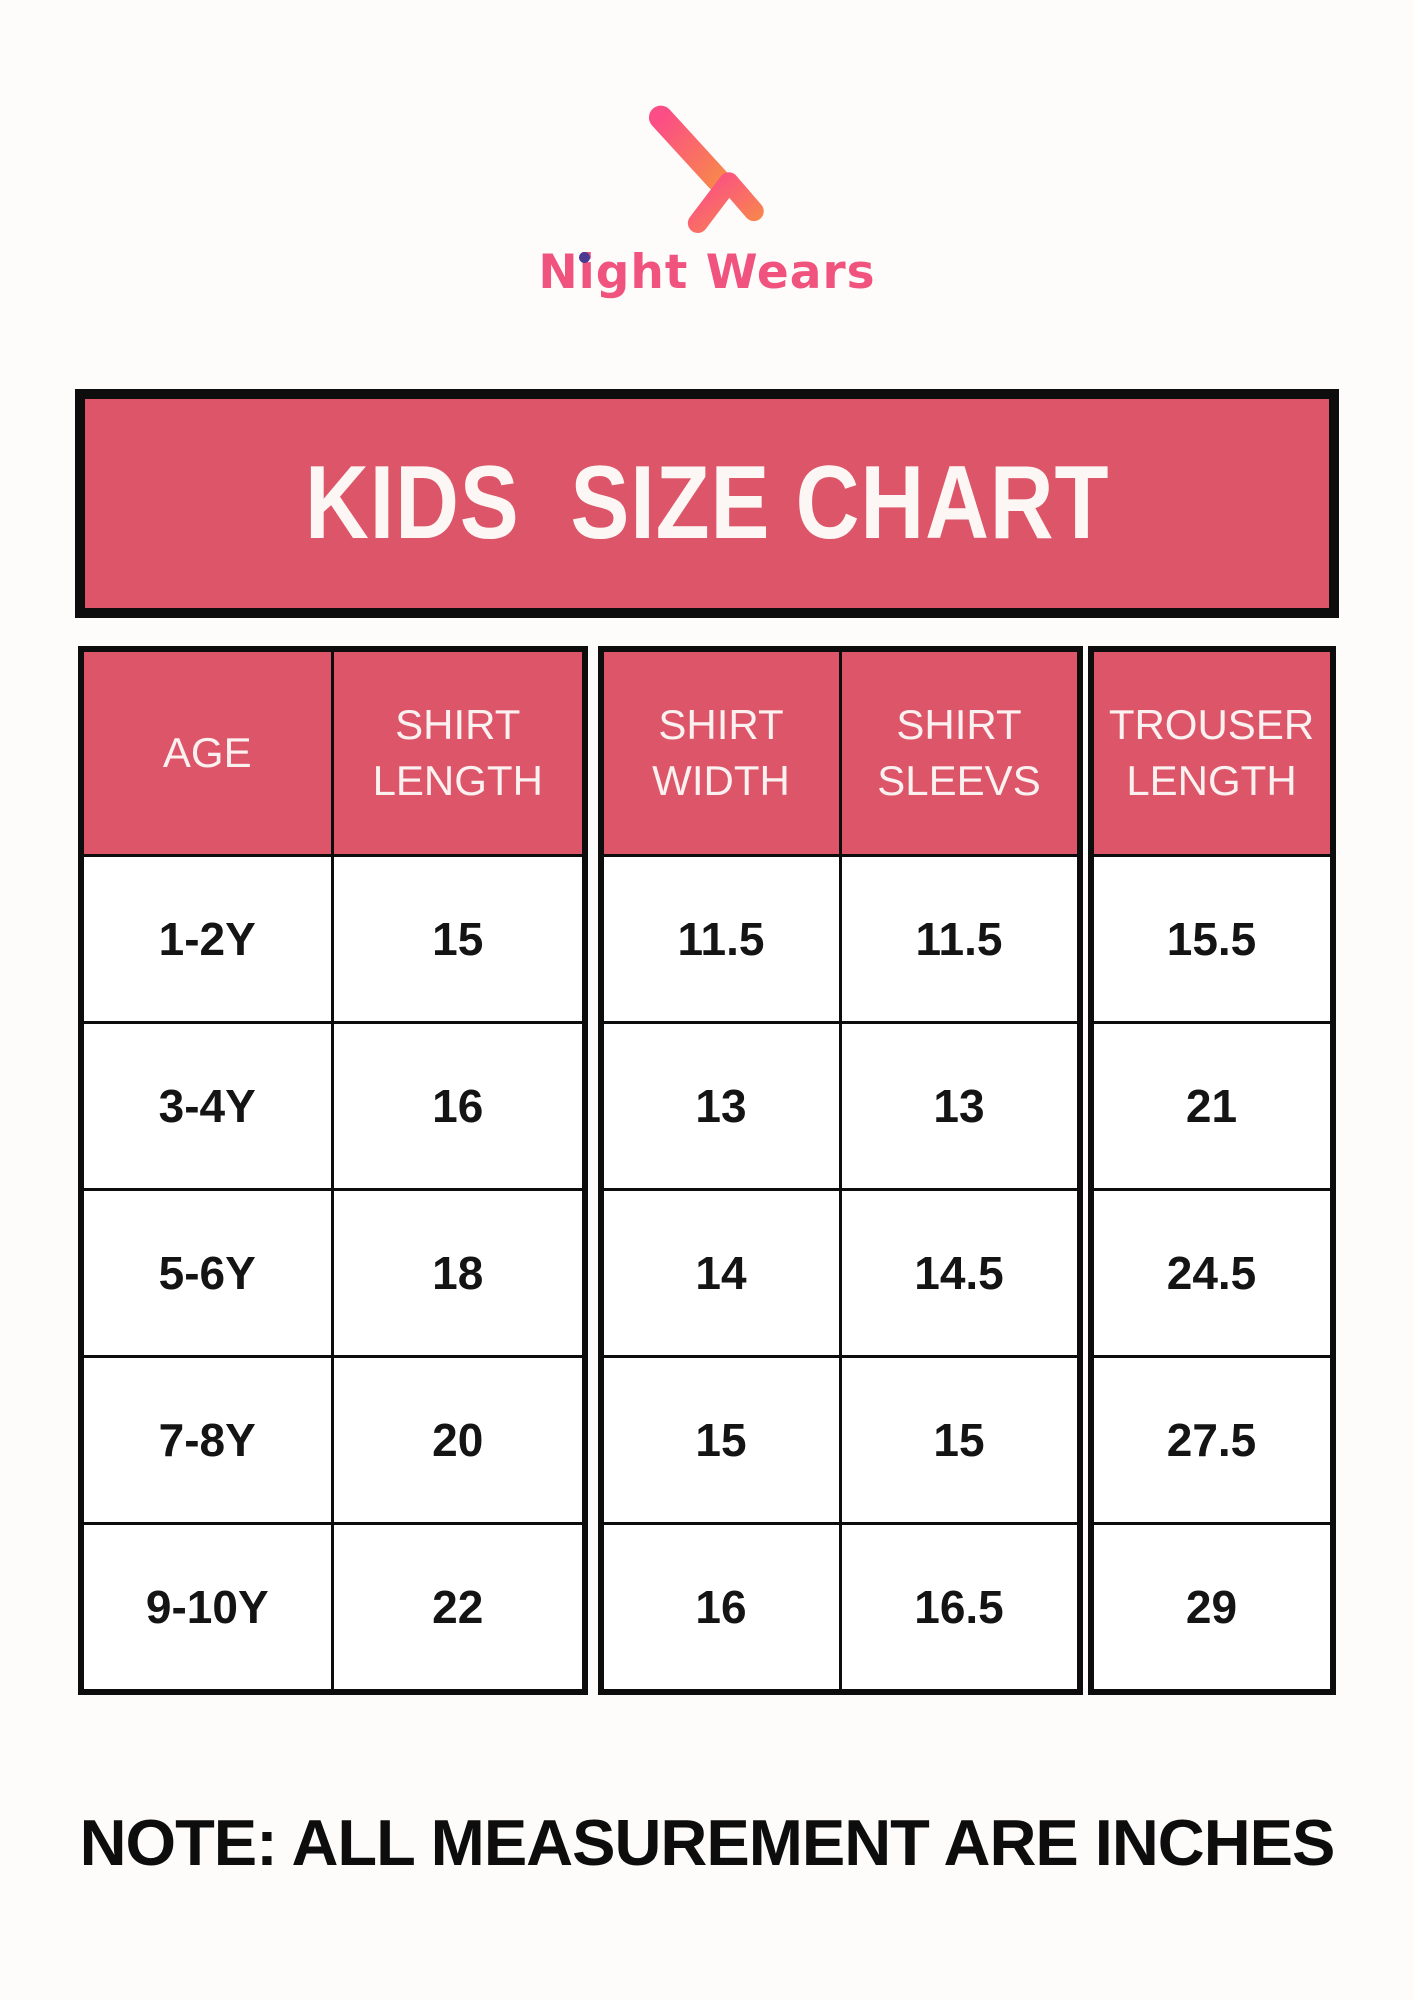 This screenshot has height=2000, width=1414. What do you see at coordinates (207, 752) in the screenshot?
I see `header-cell-age: AGE` at bounding box center [207, 752].